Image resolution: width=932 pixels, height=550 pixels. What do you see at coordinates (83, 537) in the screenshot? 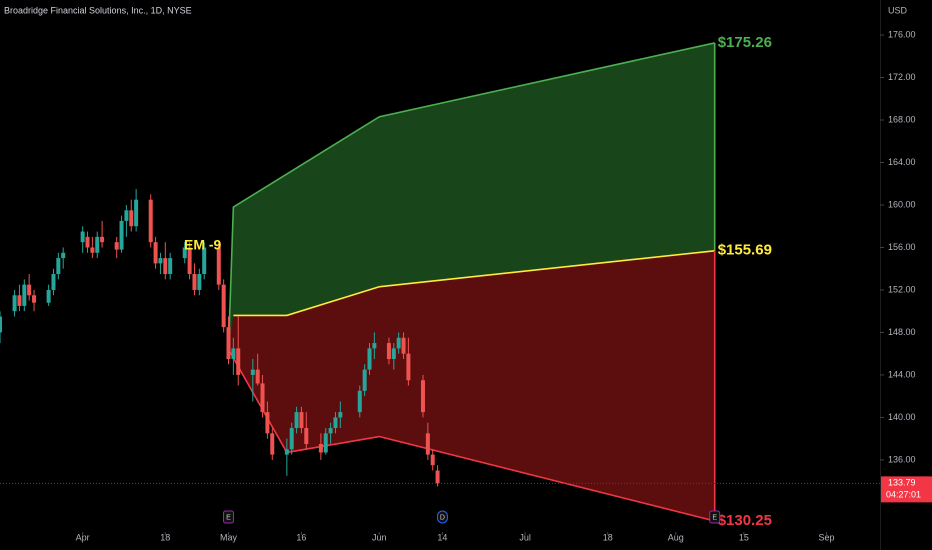
I see `x-tick-label: Apr` at bounding box center [83, 537].